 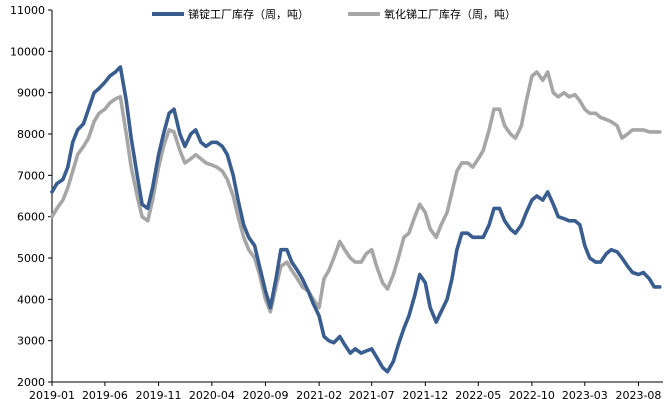 What do you see at coordinates (105, 394) in the screenshot?
I see `x-tick-label: 2019-06` at bounding box center [105, 394].